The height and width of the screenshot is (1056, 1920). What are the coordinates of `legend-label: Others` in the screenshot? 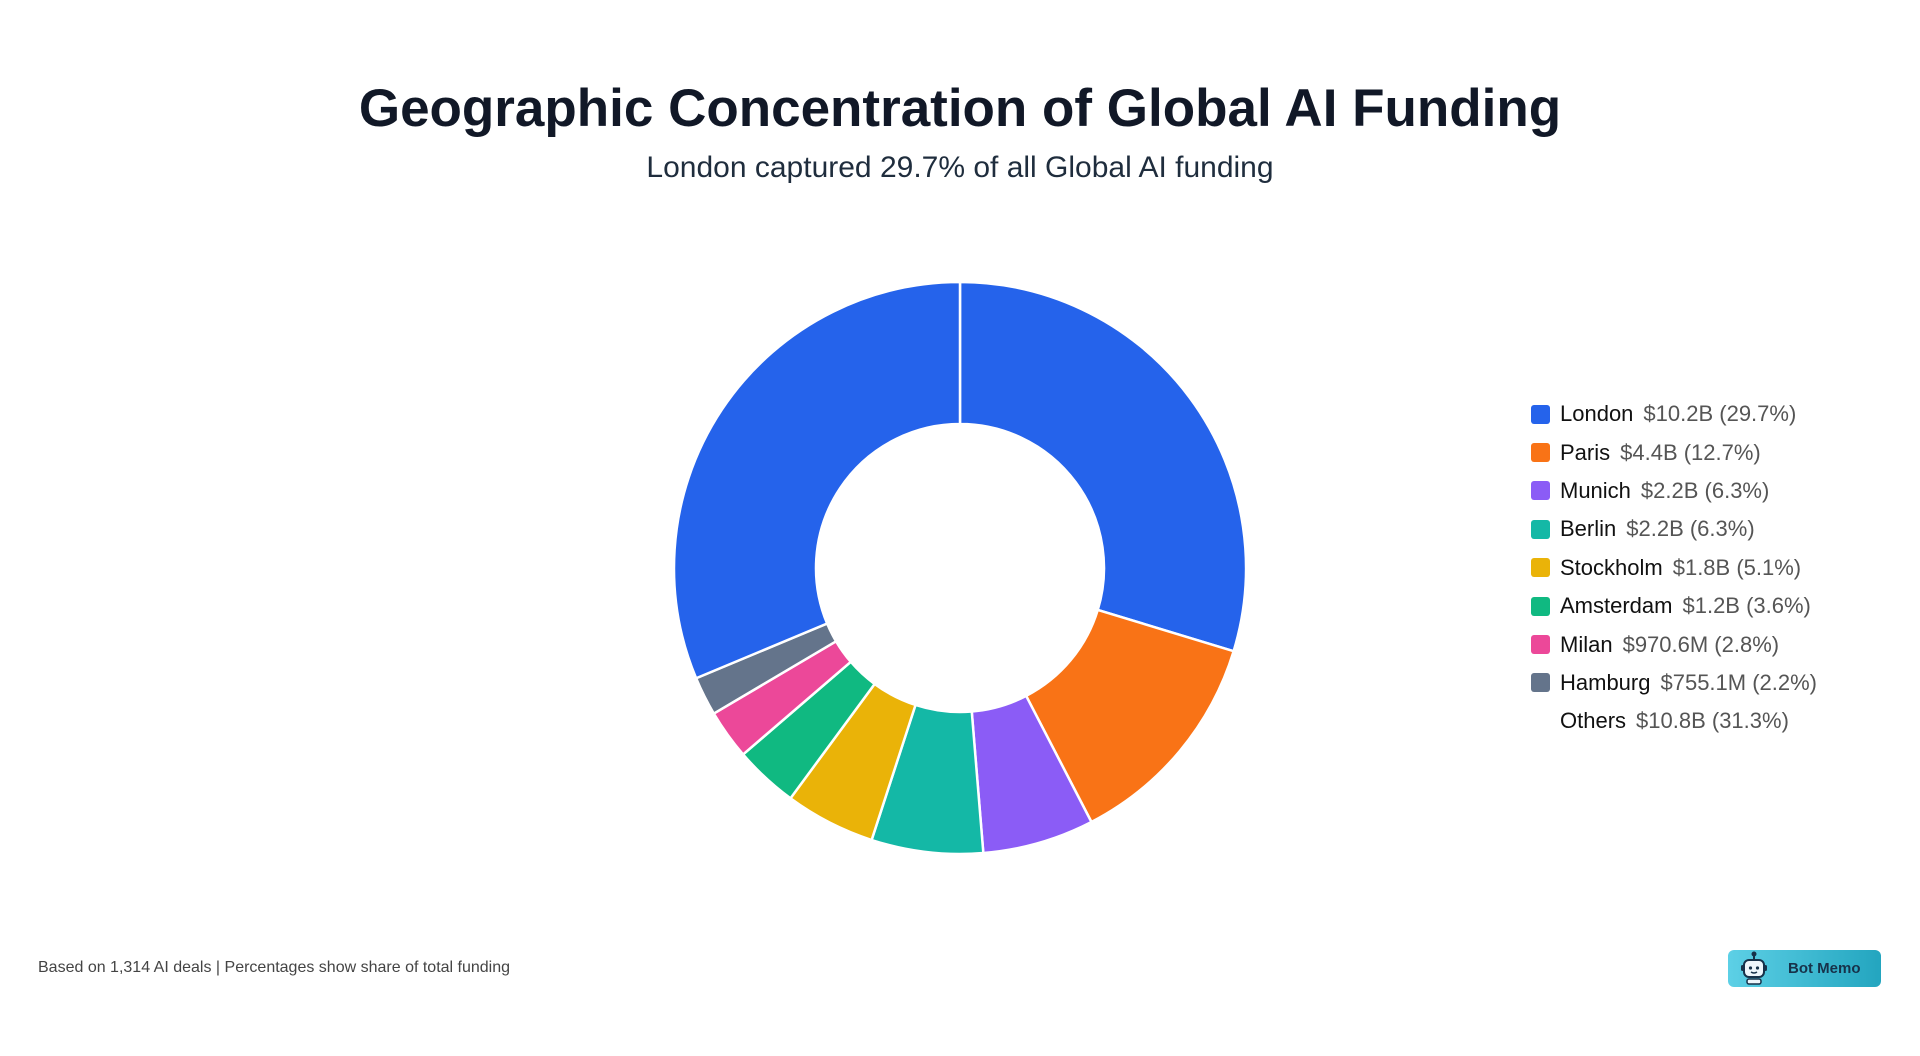 It's located at (1593, 721).